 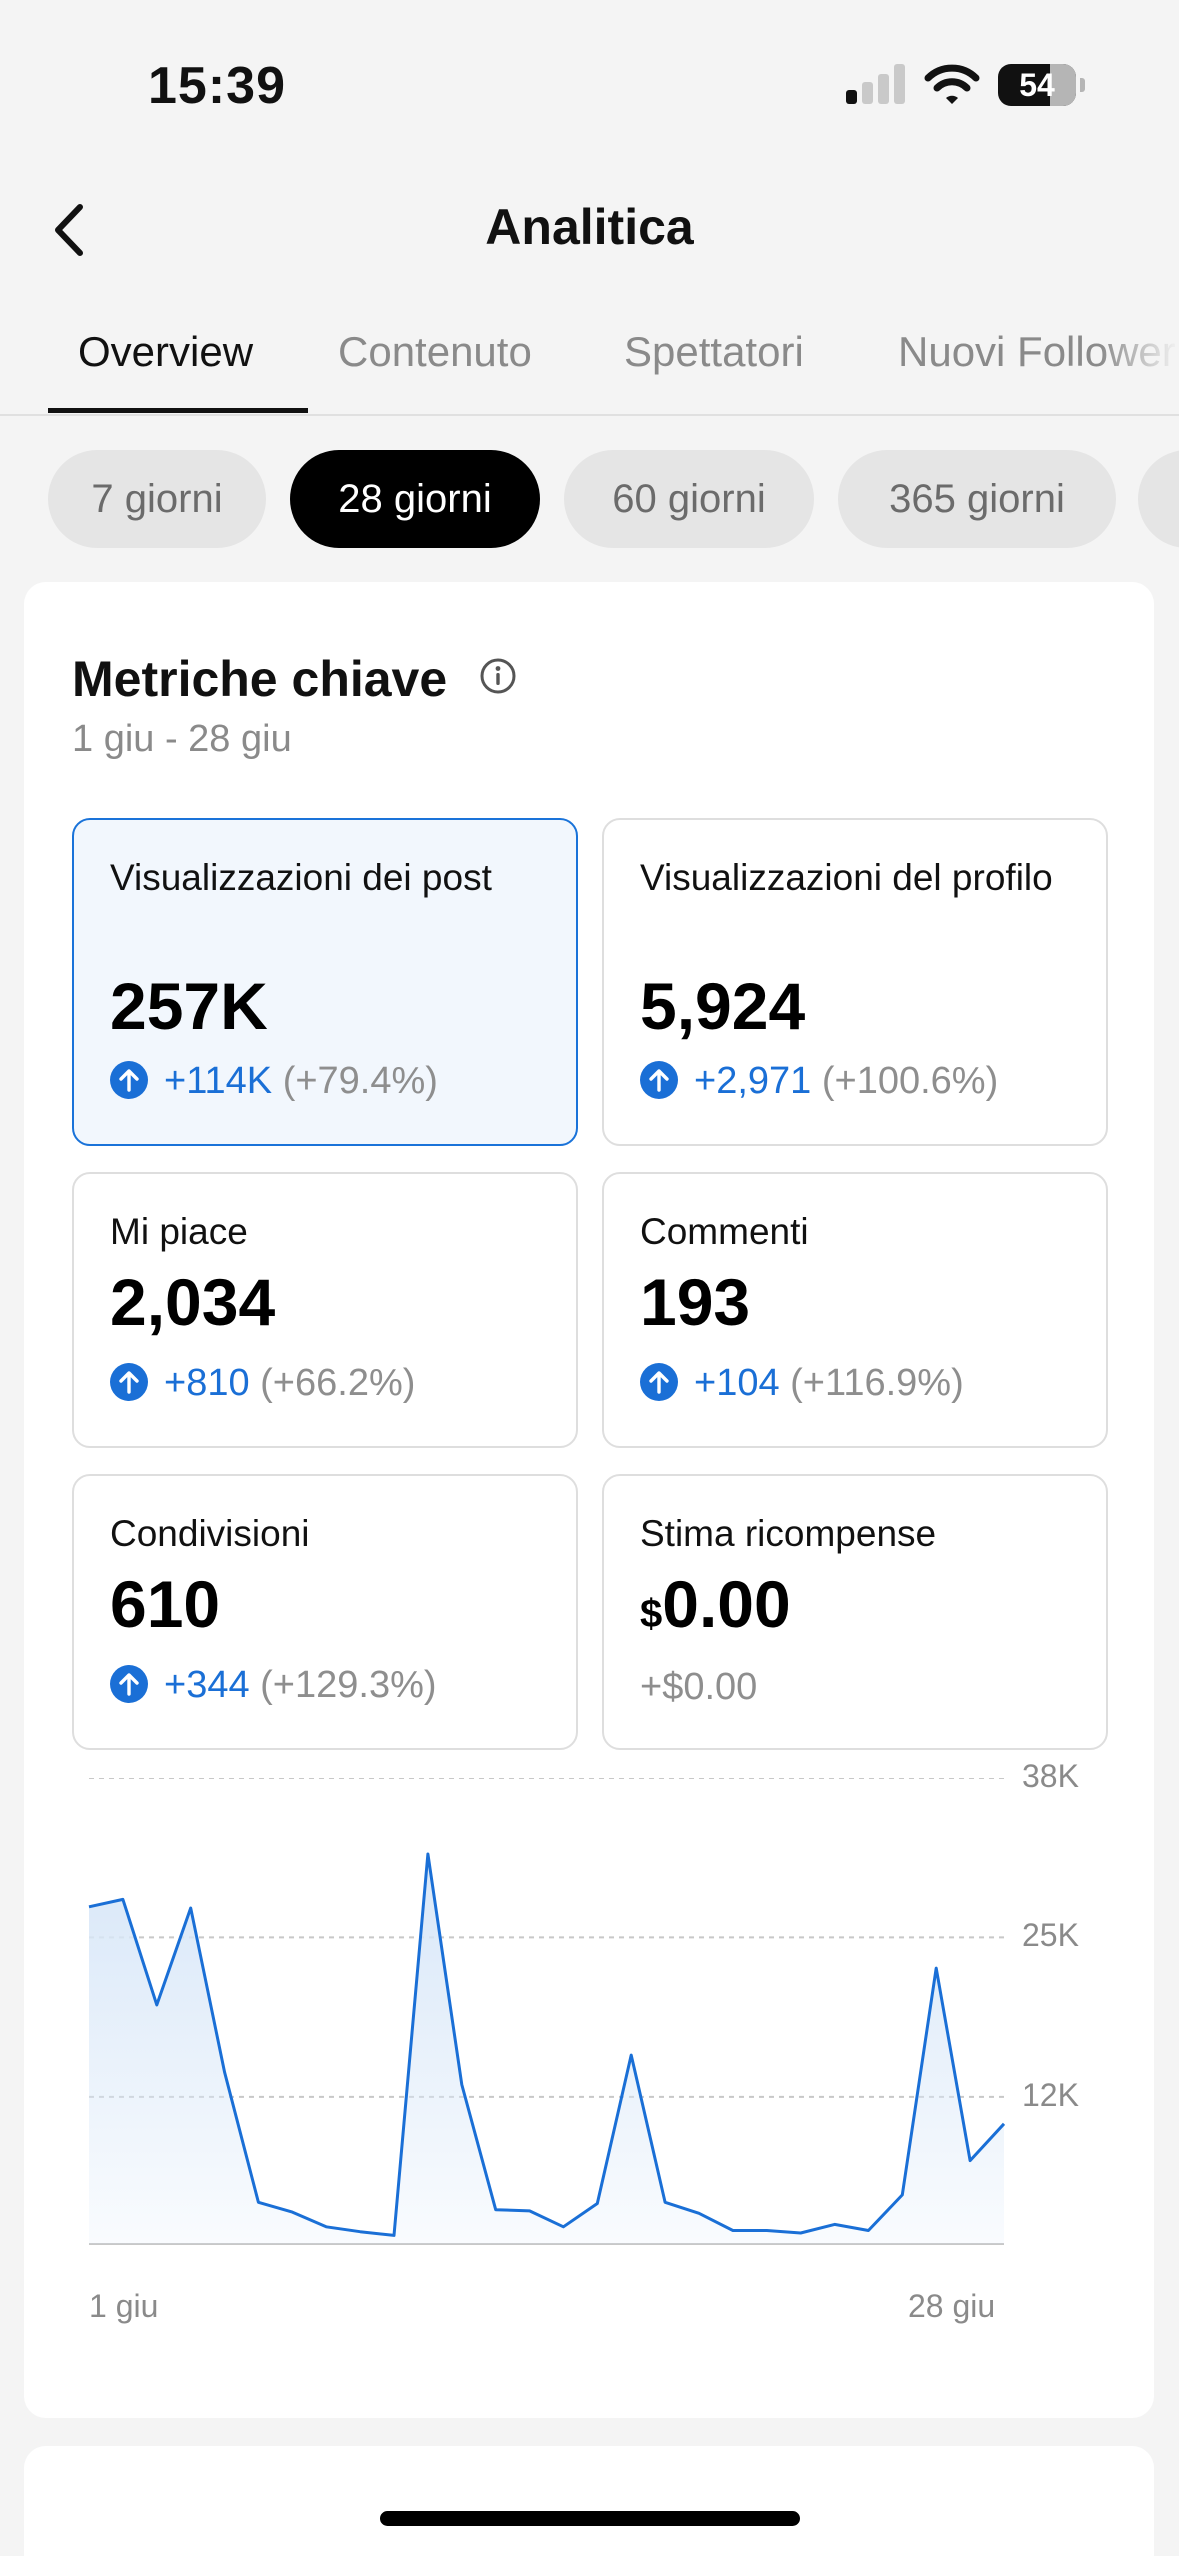 I want to click on metric-value: 2,034, so click(x=193, y=1302).